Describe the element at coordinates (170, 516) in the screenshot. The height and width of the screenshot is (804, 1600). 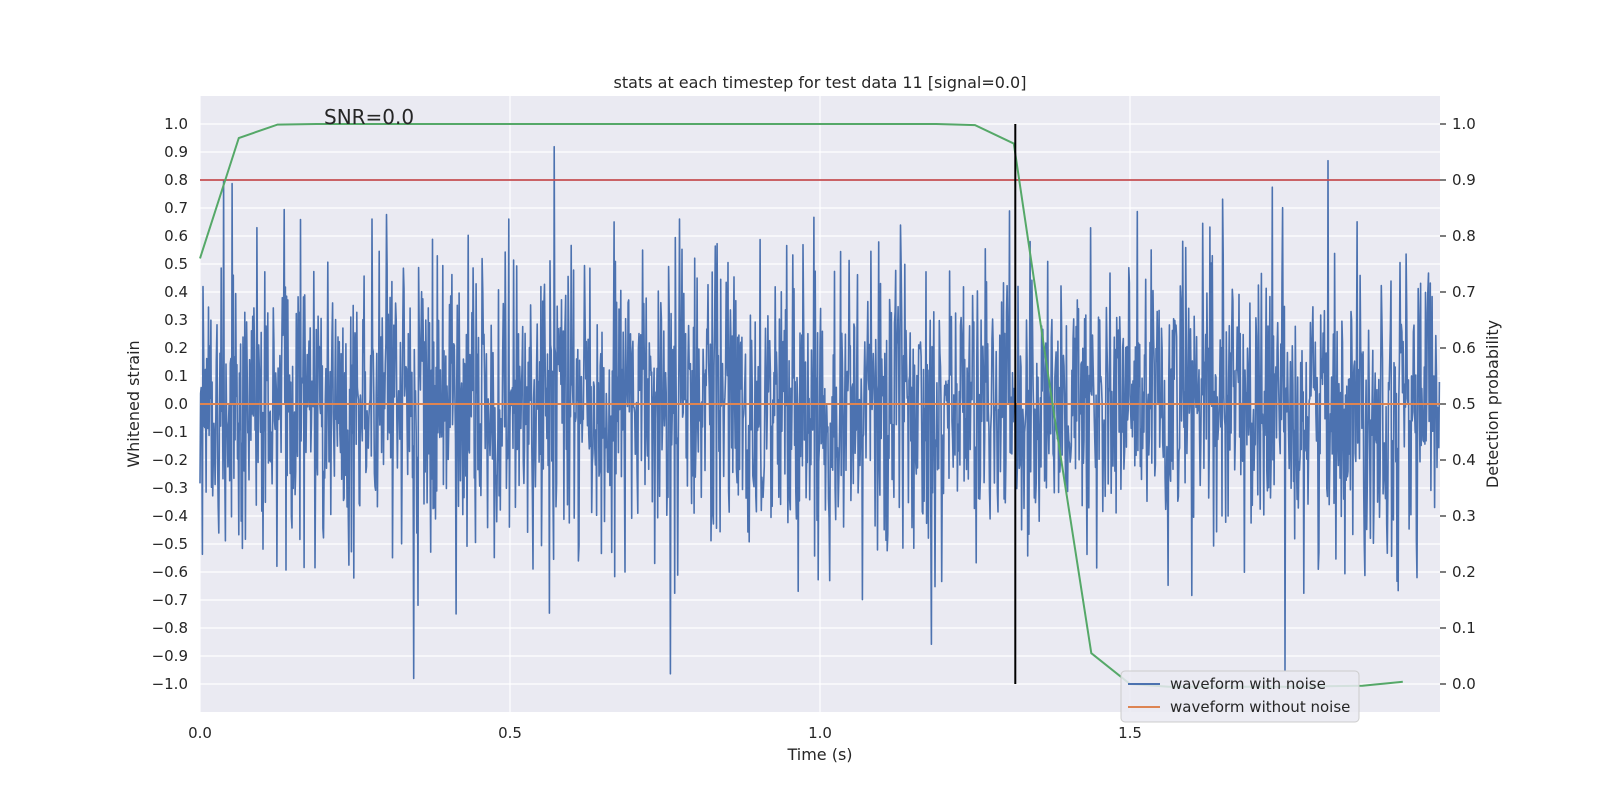
I see `y-tick-label: −0.4` at that location.